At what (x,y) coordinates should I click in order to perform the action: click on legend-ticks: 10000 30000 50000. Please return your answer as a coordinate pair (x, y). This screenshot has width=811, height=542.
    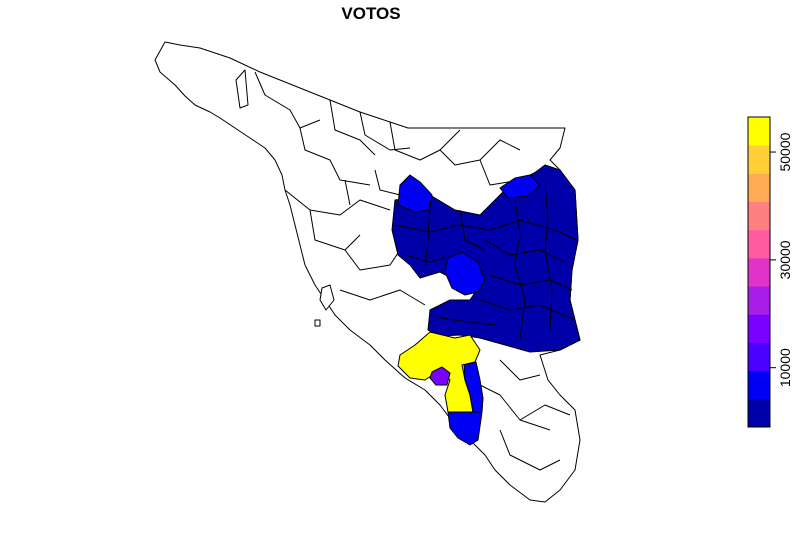
    Looking at the image, I should click on (781, 259).